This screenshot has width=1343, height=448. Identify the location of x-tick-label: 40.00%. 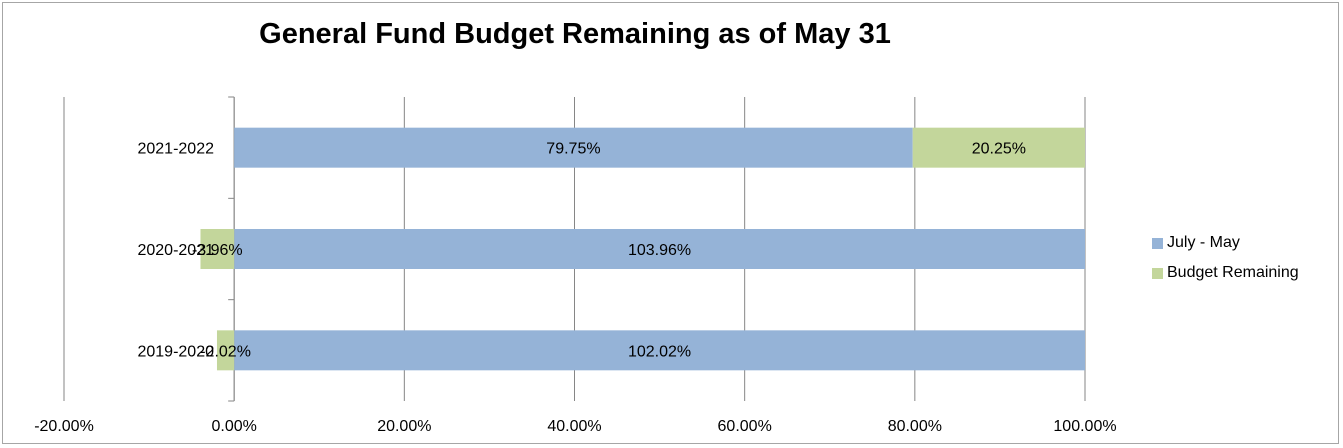
(574, 426).